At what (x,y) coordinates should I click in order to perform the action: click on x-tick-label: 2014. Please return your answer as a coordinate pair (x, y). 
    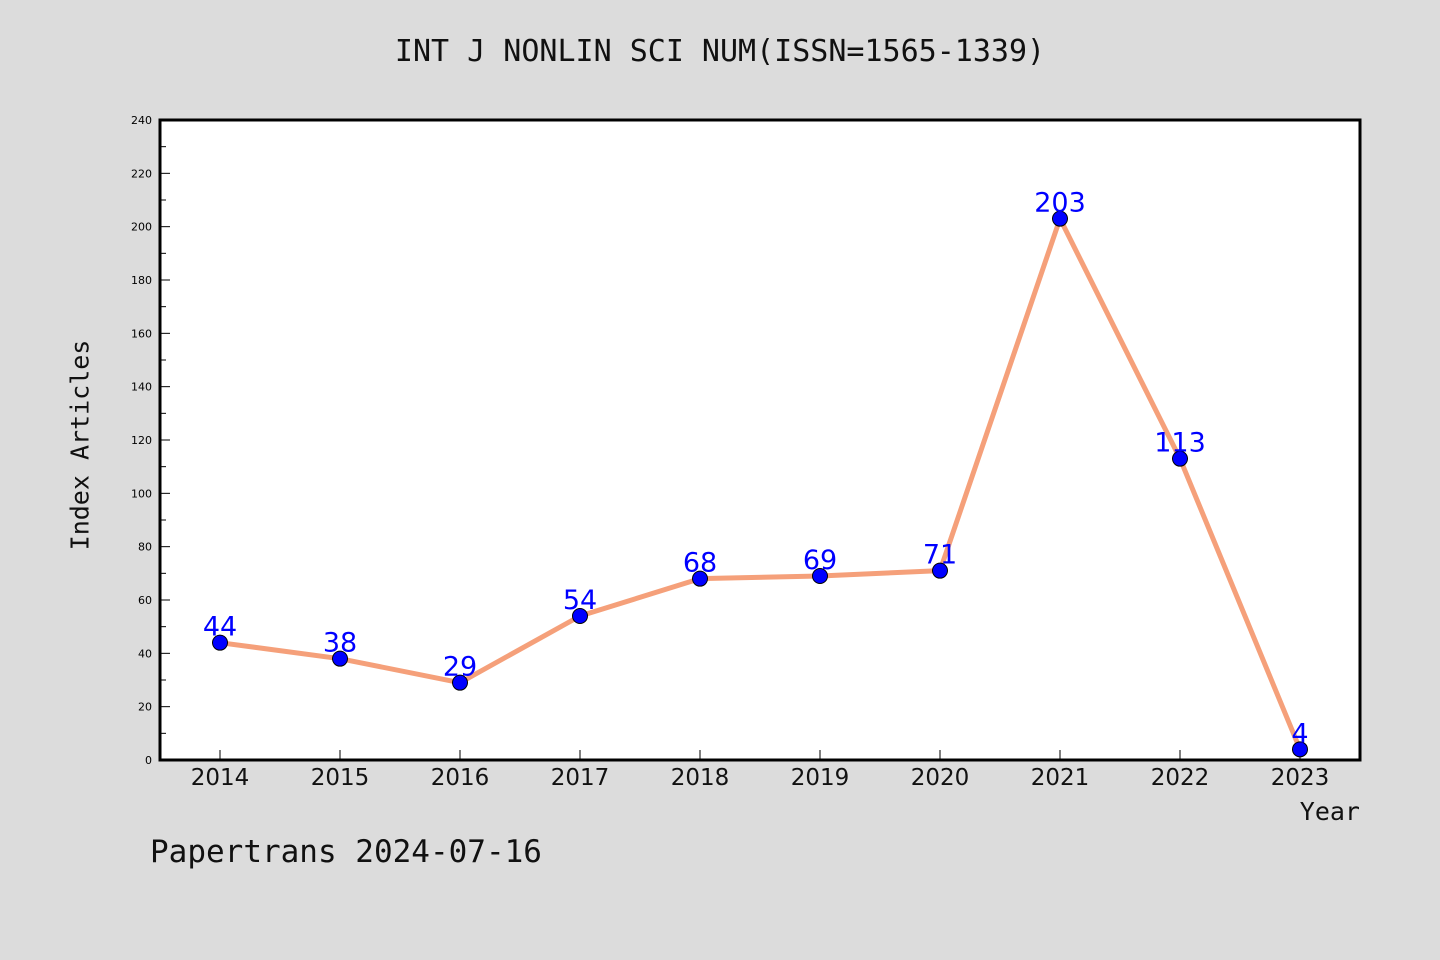
    Looking at the image, I should click on (220, 778).